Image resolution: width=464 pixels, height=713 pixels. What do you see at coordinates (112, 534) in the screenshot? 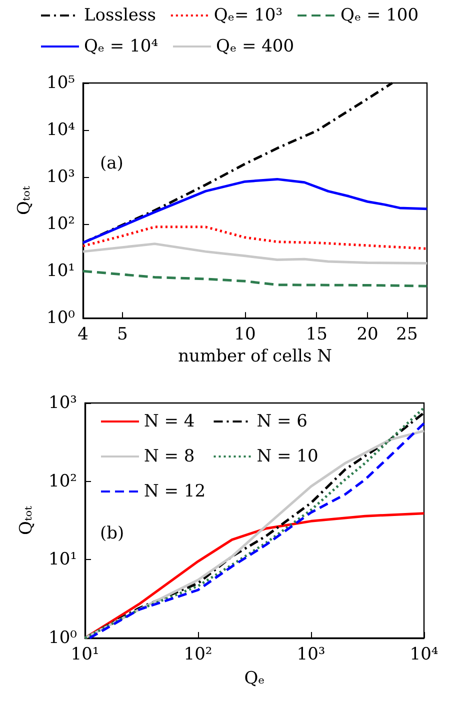
I see `annotation: (b)` at bounding box center [112, 534].